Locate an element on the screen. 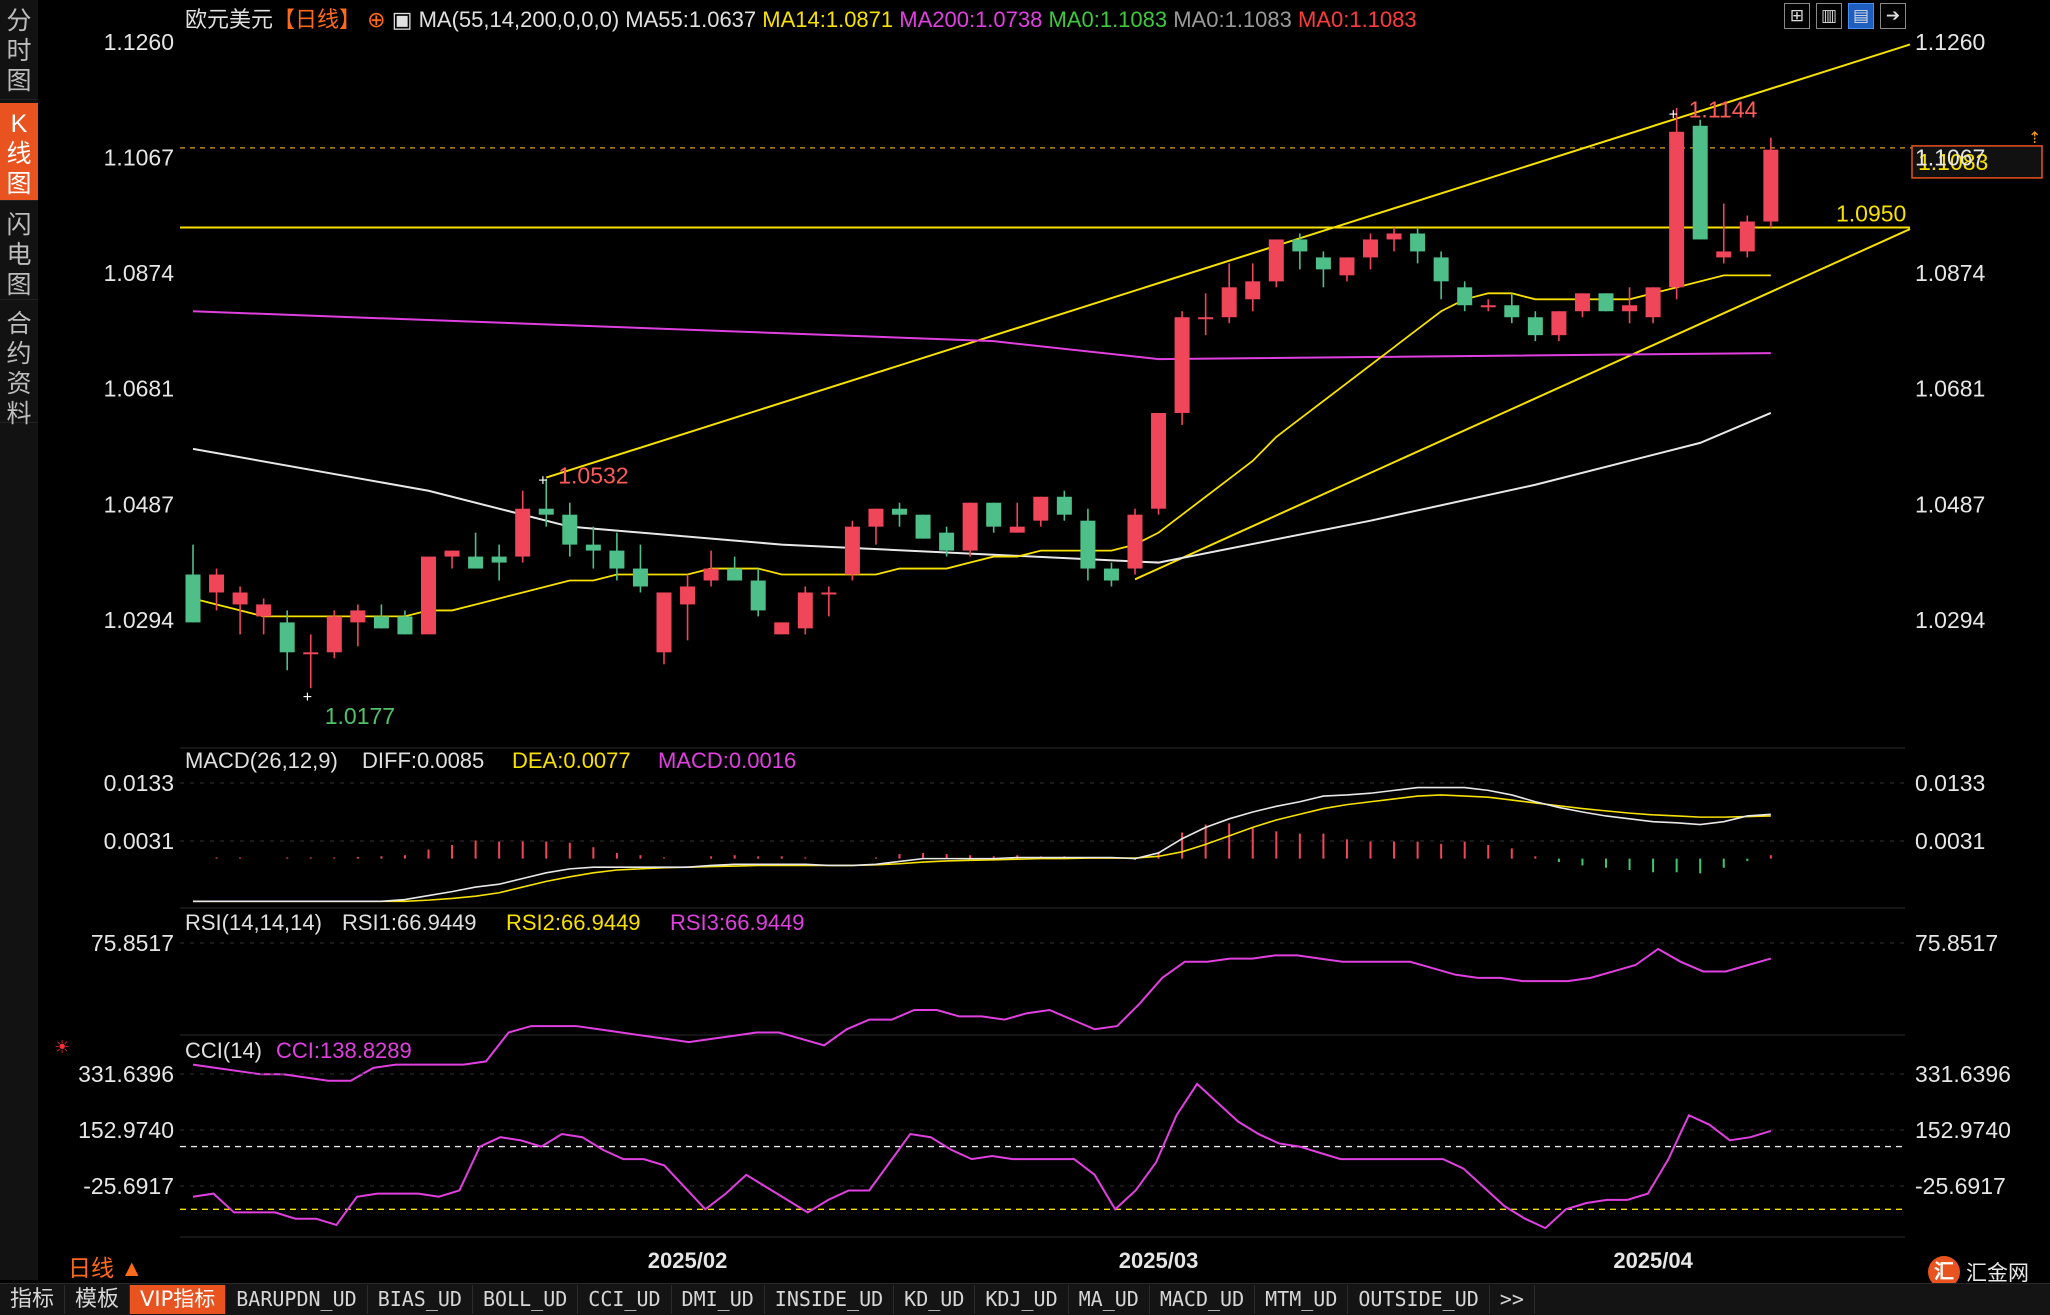 The width and height of the screenshot is (2050, 1315). indicator-icon: ▤ is located at coordinates (1861, 16).